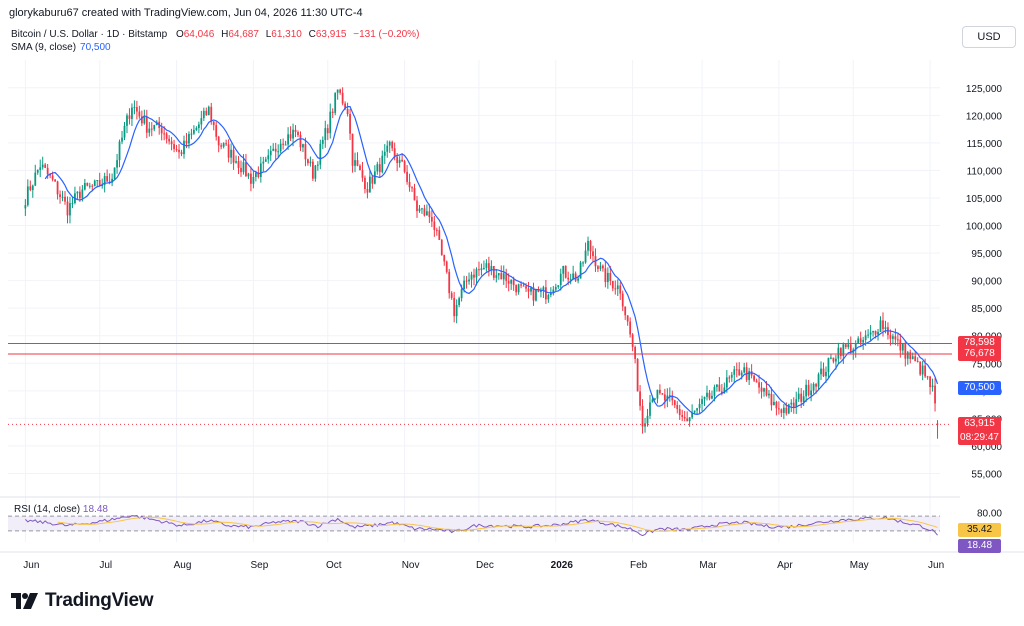  I want to click on tradingview-logo-icon, so click(24, 601).